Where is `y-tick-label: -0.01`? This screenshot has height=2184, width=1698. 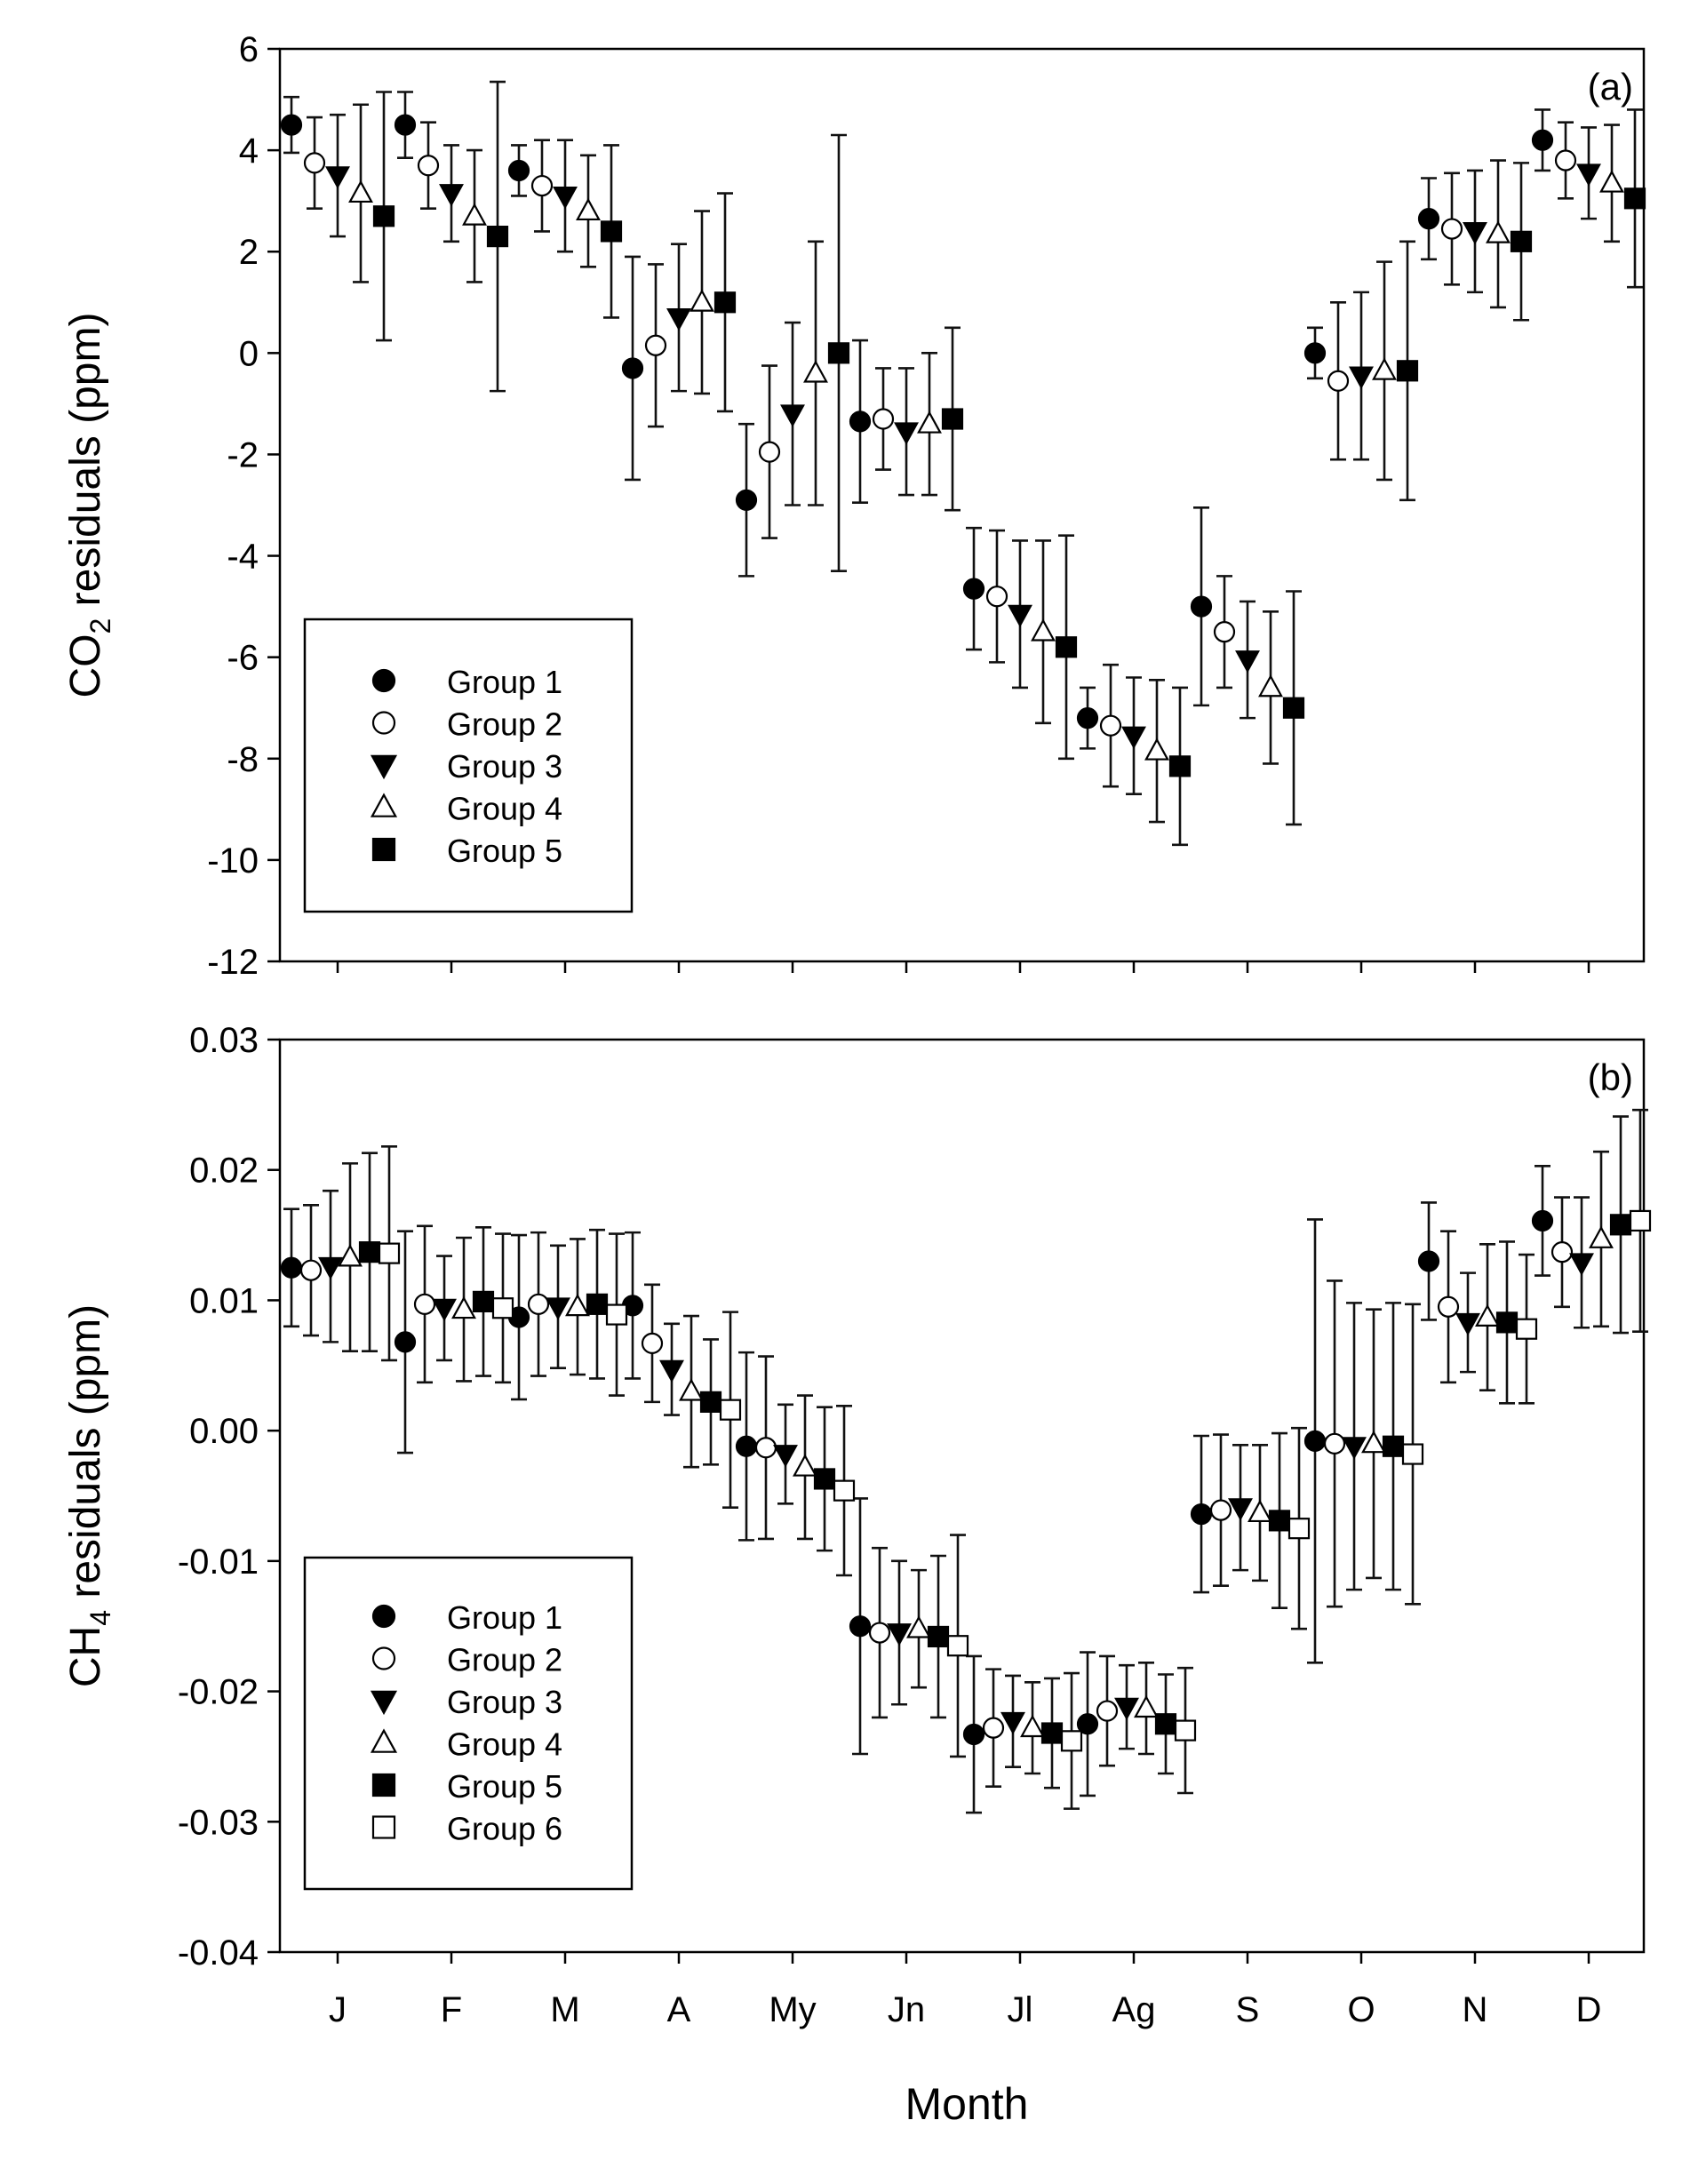
y-tick-label: -0.01 is located at coordinates (219, 1562).